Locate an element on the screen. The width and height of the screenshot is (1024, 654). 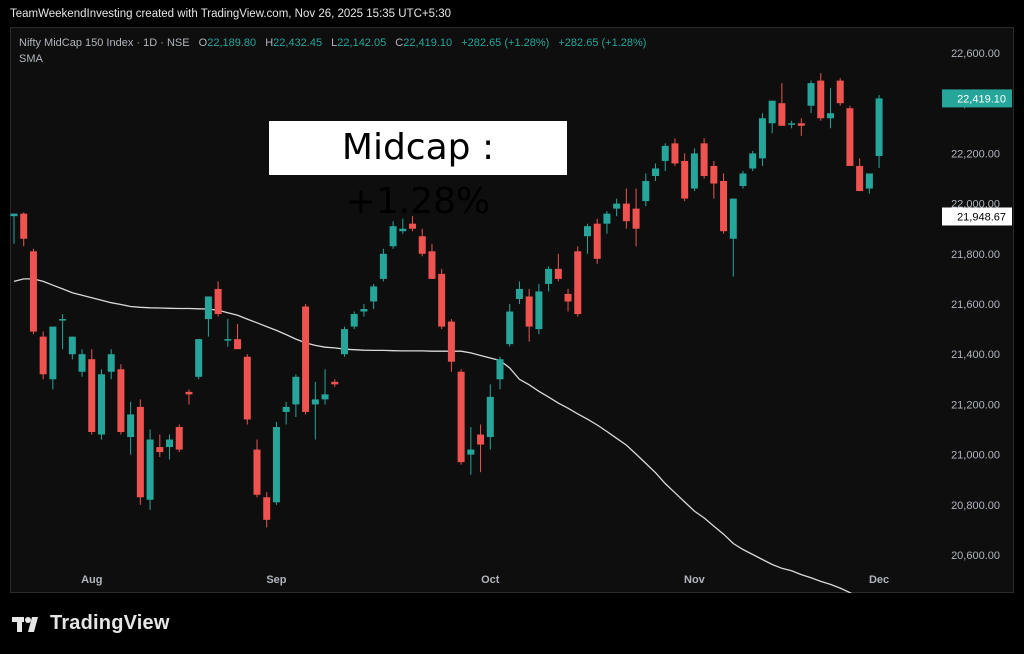
symbol-name: Nifty MidCap 150 Index · 1D · NSE is located at coordinates (104, 43).